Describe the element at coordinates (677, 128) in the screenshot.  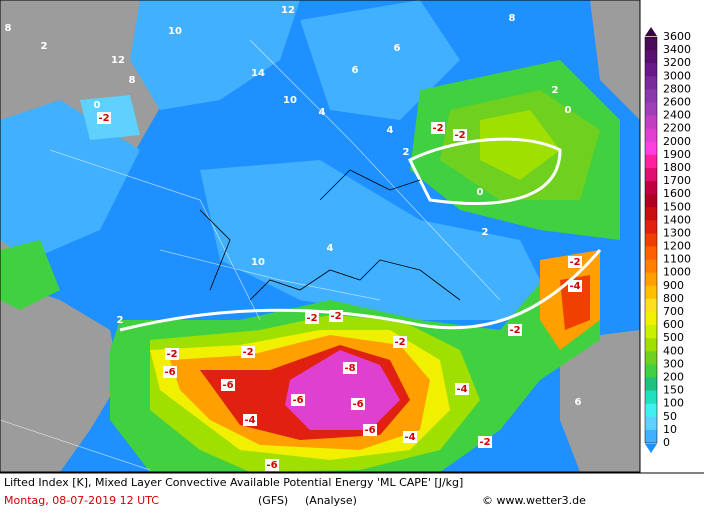
I see `colorbar-label: 2200` at that location.